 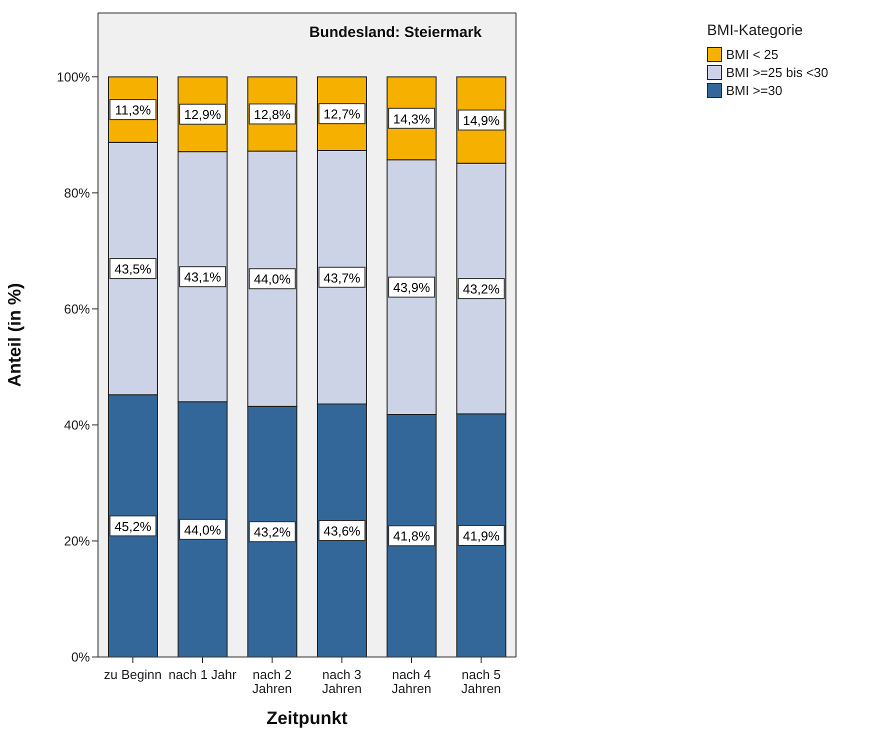 I want to click on x-tick-label: nach 3 Jahren, so click(x=342, y=681).